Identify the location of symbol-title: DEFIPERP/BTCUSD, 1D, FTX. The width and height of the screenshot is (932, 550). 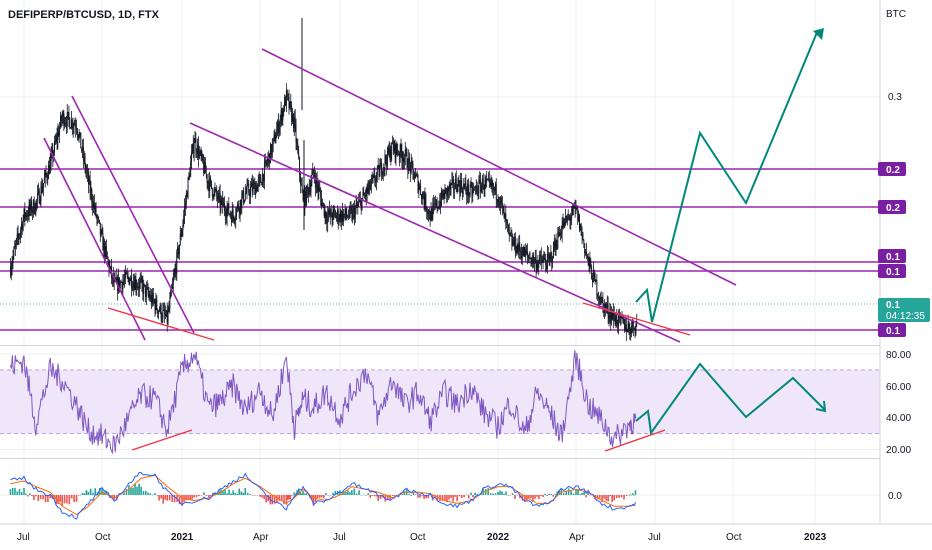
(84, 15).